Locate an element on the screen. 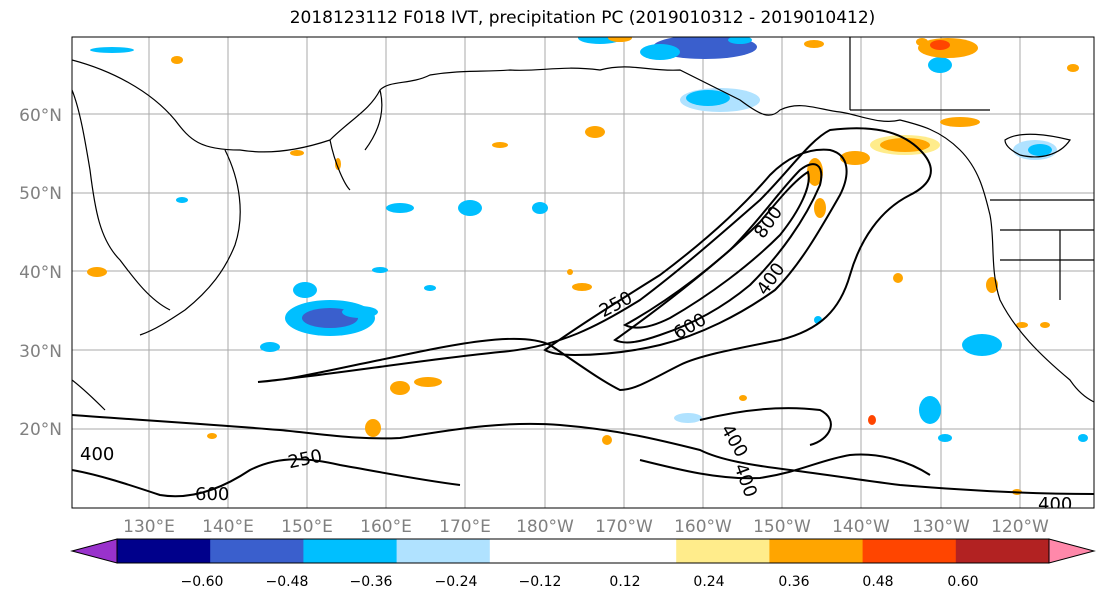  latitude-labels: 60°N 50°N 40°N 30°N 20°N is located at coordinates (40, 273).